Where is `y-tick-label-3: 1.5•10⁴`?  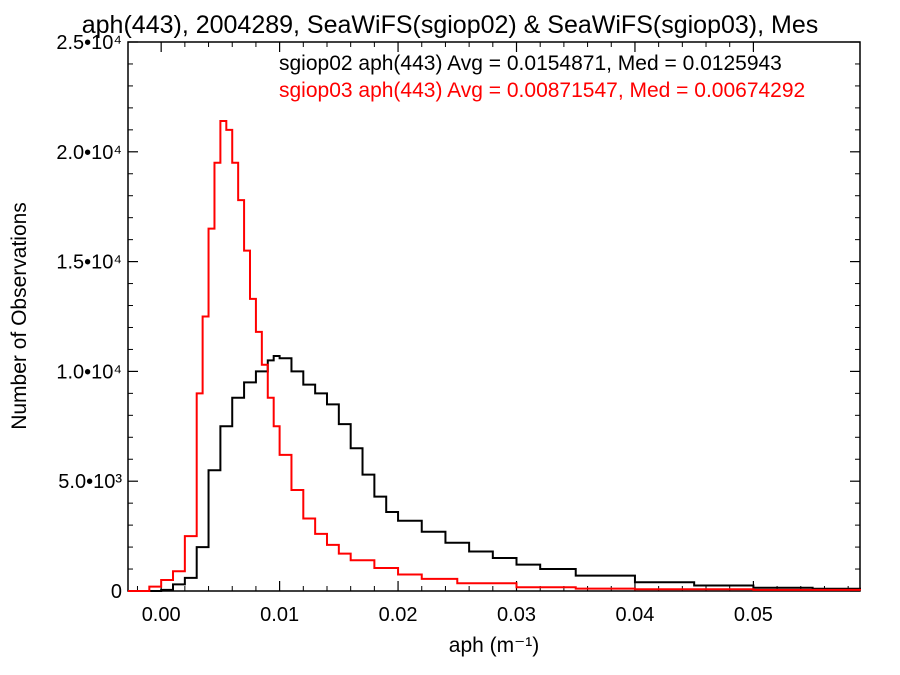 y-tick-label-3: 1.5•10⁴ is located at coordinates (89, 263).